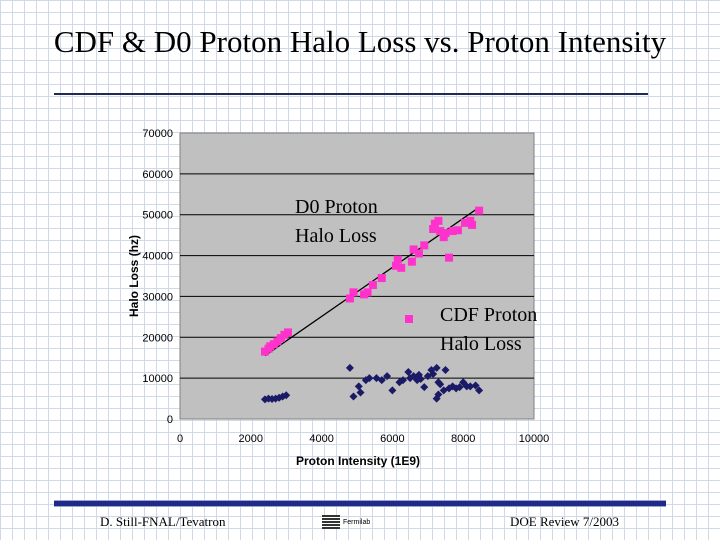 This screenshot has width=720, height=540. What do you see at coordinates (565, 521) in the screenshot?
I see `footer-review-date: DOE Review 7/2003` at bounding box center [565, 521].